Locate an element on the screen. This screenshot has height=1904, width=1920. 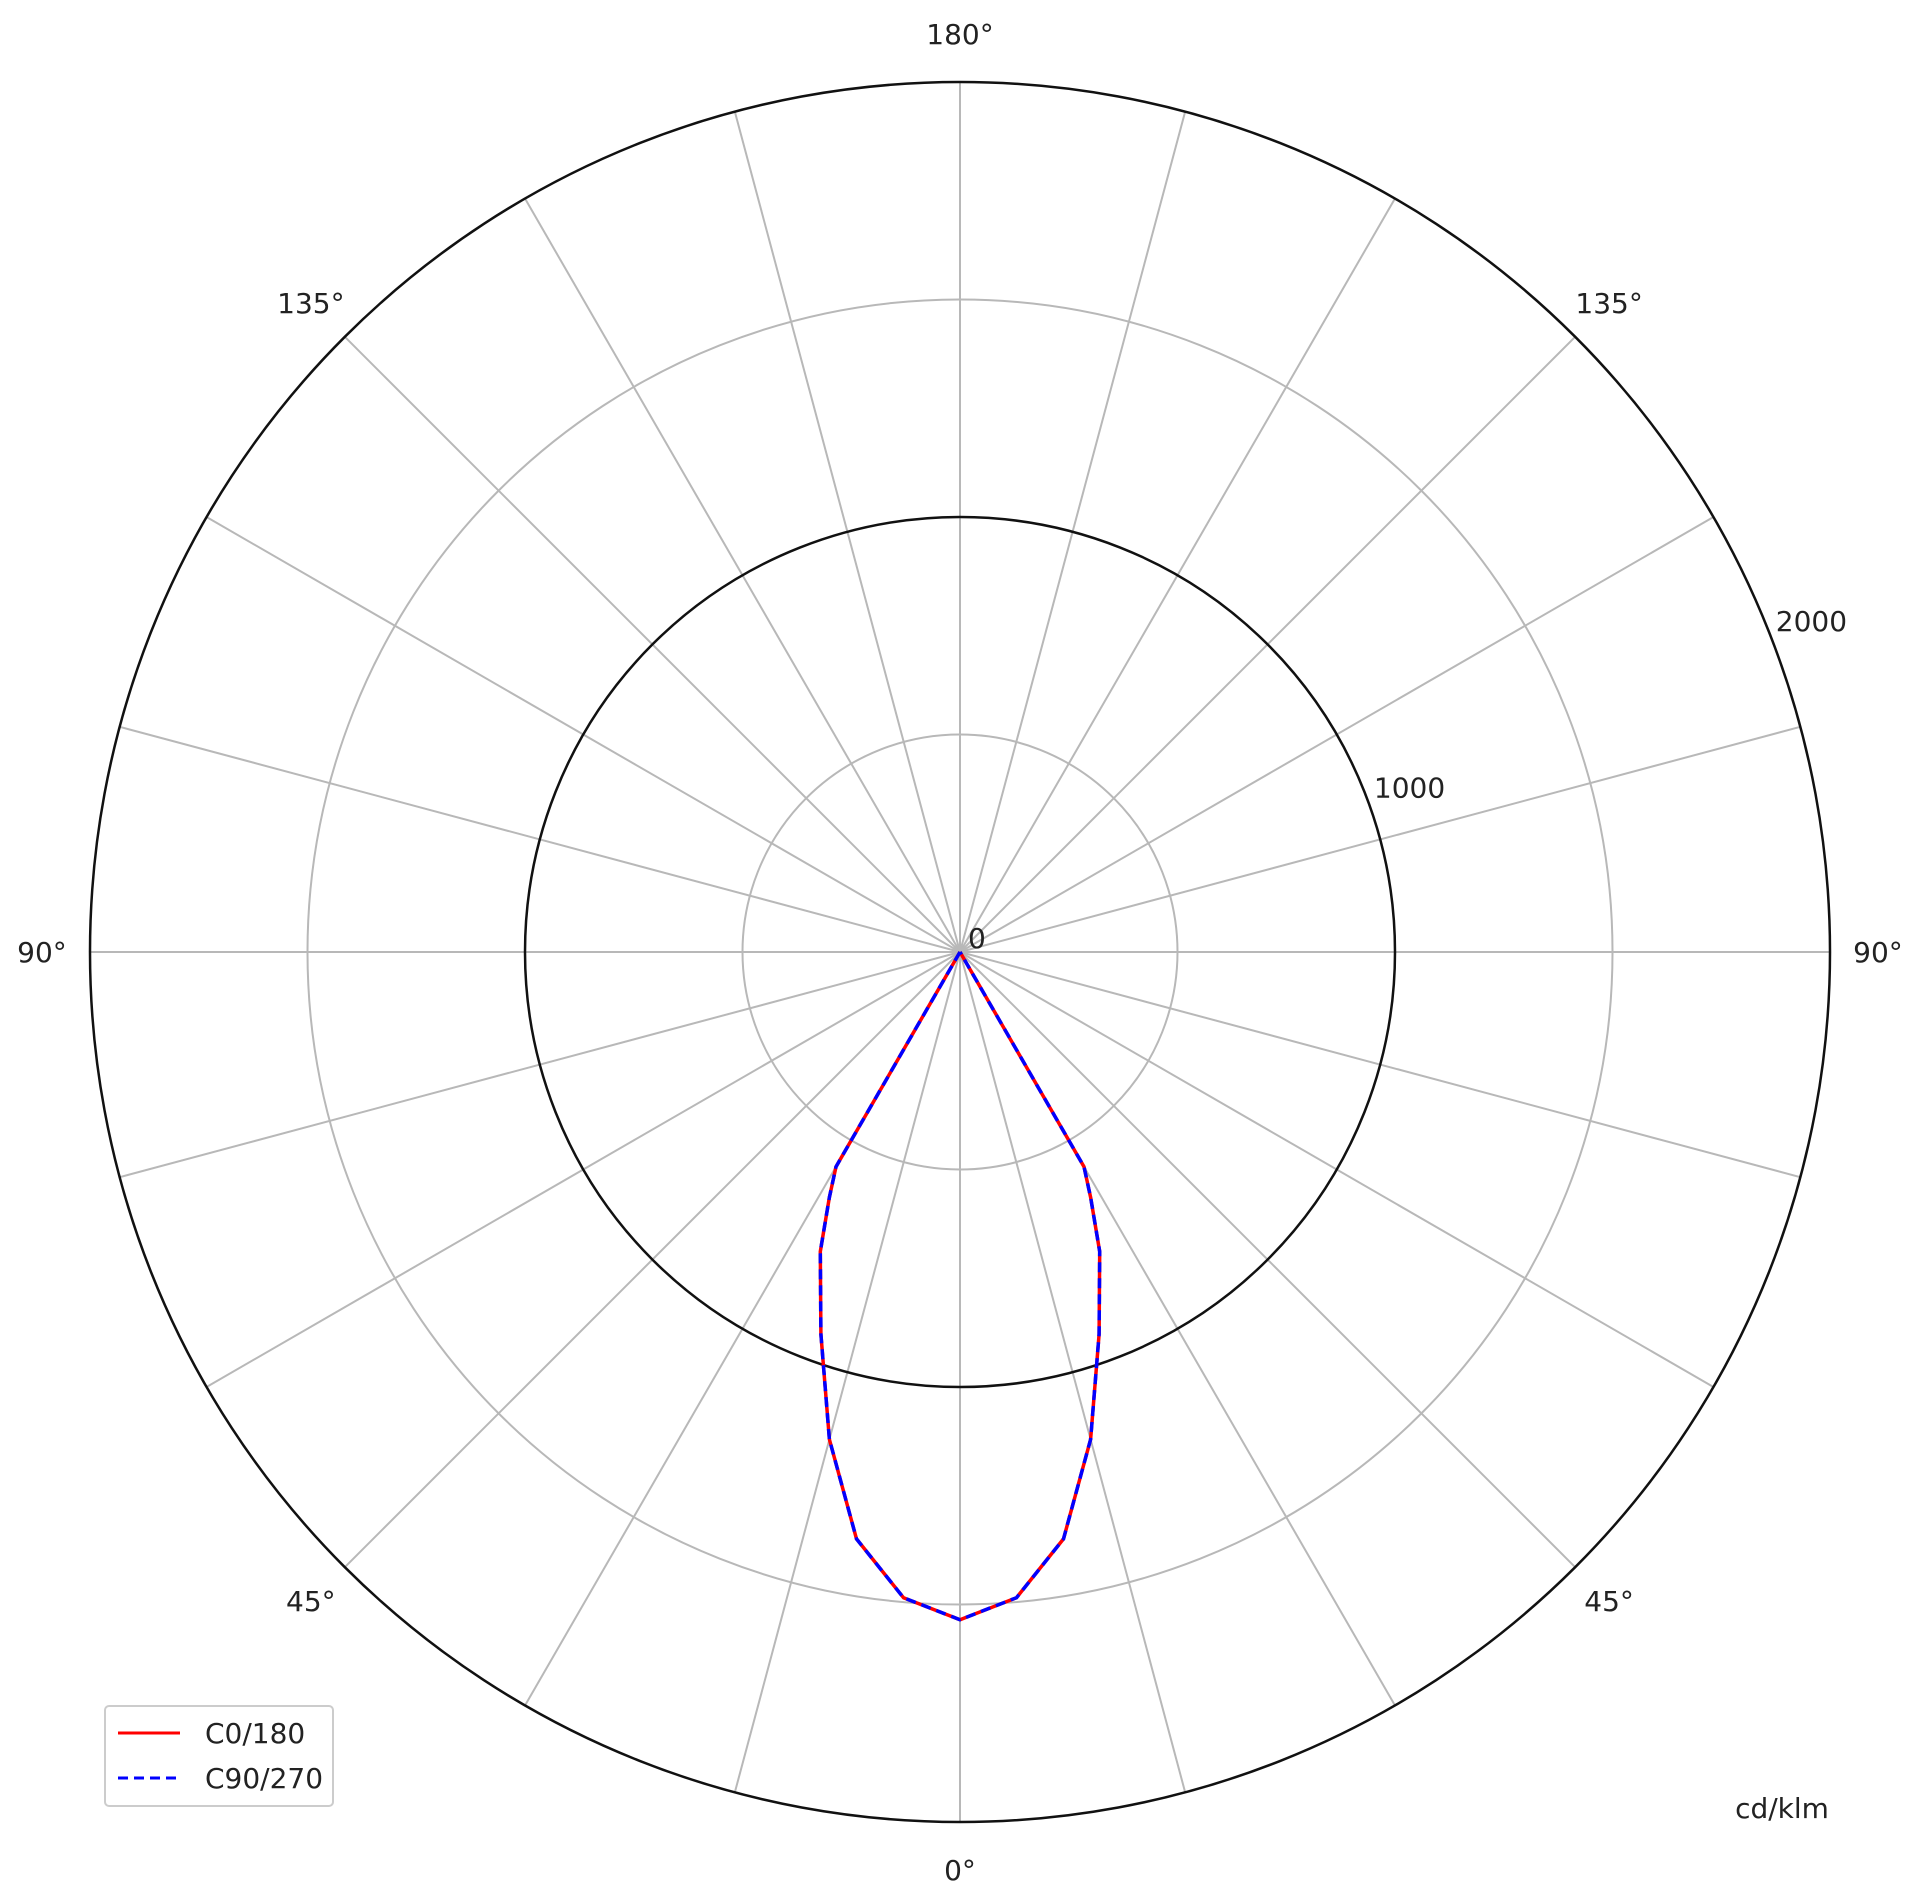
curves is located at coordinates (960, 1286).